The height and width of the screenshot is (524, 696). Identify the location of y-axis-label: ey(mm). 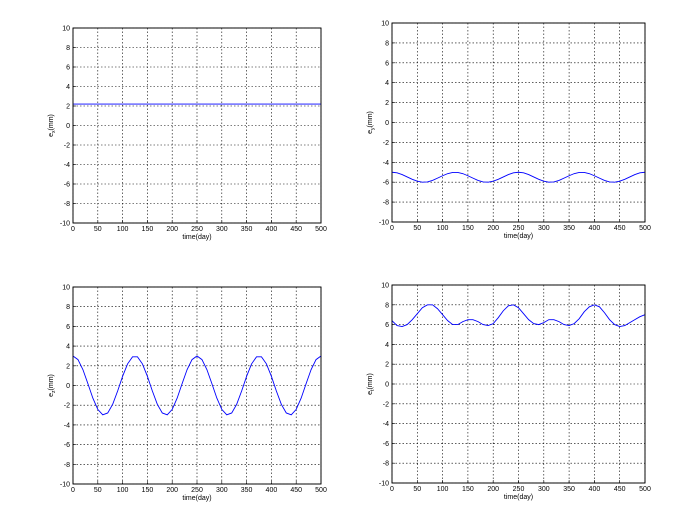
(371, 122).